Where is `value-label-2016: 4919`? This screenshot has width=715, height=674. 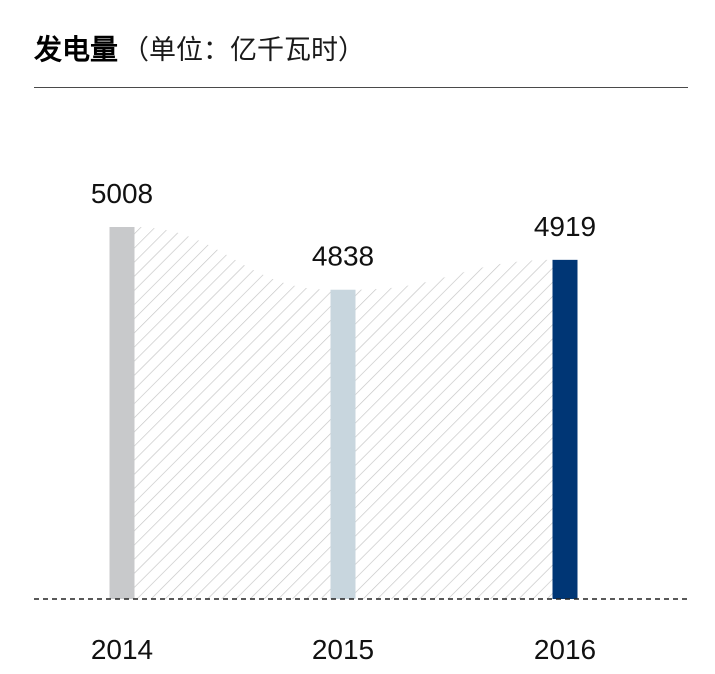 value-label-2016: 4919 is located at coordinates (565, 226).